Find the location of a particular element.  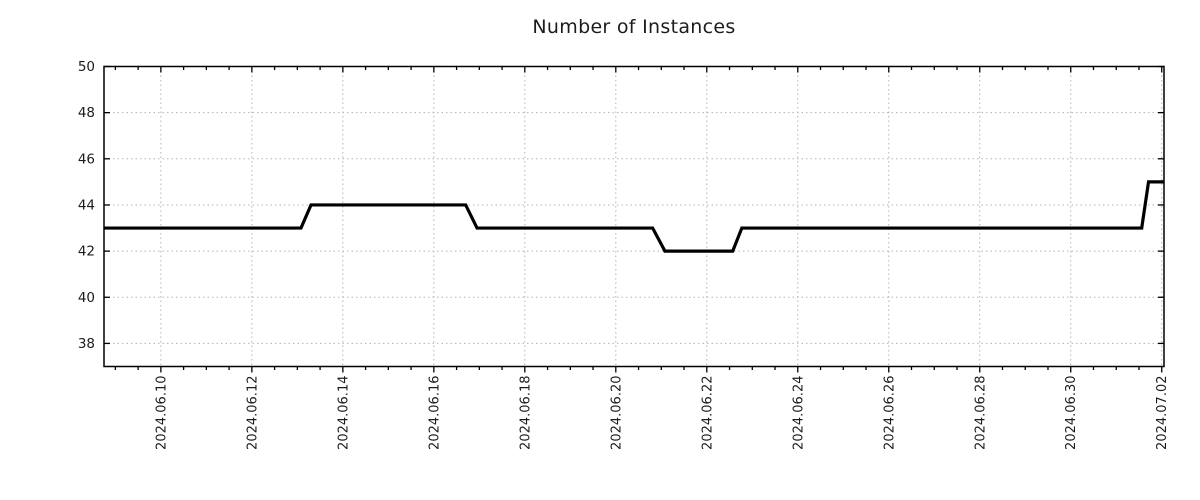

y-tick-label: 44 is located at coordinates (86, 205).